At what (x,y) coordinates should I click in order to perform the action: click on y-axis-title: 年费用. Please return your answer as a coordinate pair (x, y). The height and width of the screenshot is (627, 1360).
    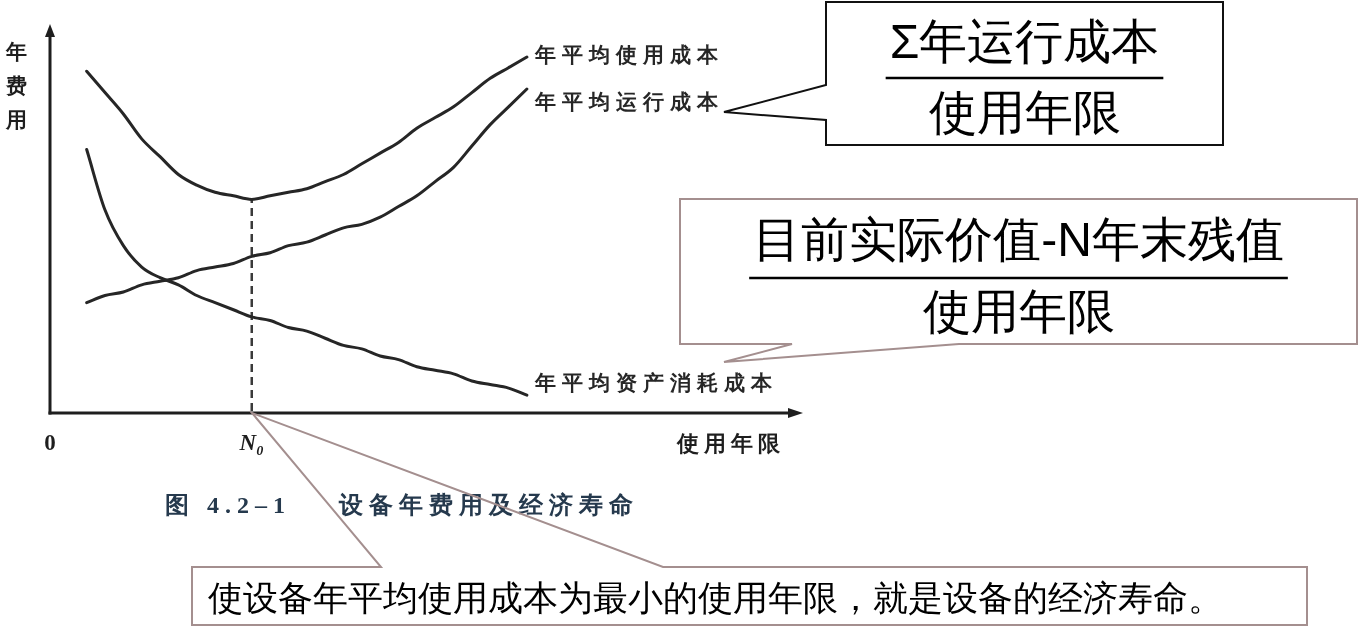
    Looking at the image, I should click on (16, 86).